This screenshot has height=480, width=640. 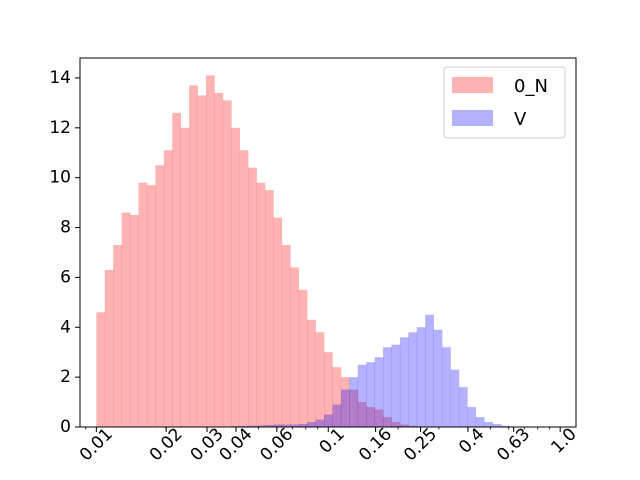 I want to click on x-tick-label: 1.0, so click(x=563, y=440).